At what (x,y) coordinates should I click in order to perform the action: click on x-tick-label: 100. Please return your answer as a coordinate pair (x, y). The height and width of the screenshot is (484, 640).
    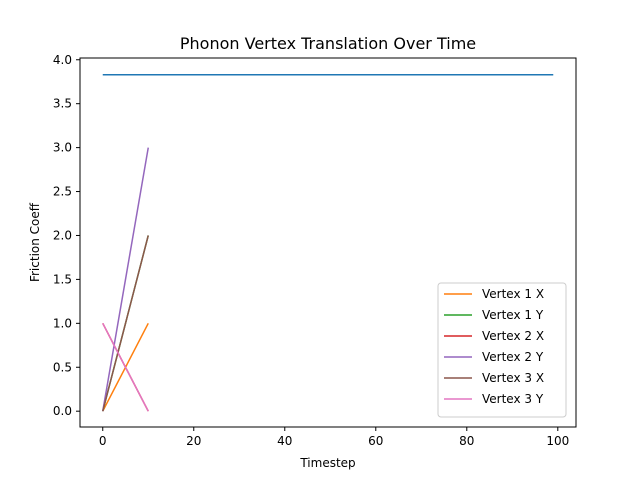
    Looking at the image, I should click on (557, 441).